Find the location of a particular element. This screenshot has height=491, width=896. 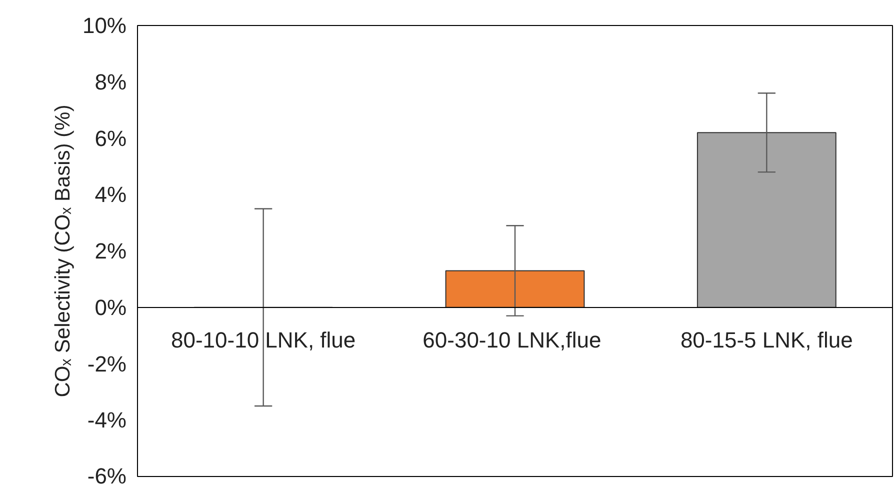

y-tick-label: 8% is located at coordinates (110, 81).